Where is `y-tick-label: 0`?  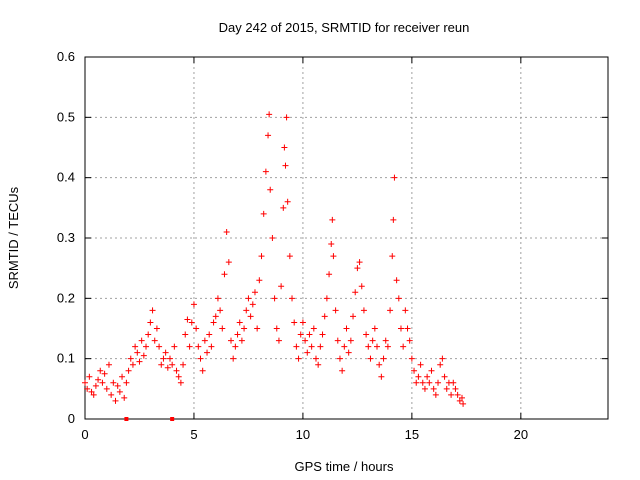 y-tick-label: 0 is located at coordinates (71, 418).